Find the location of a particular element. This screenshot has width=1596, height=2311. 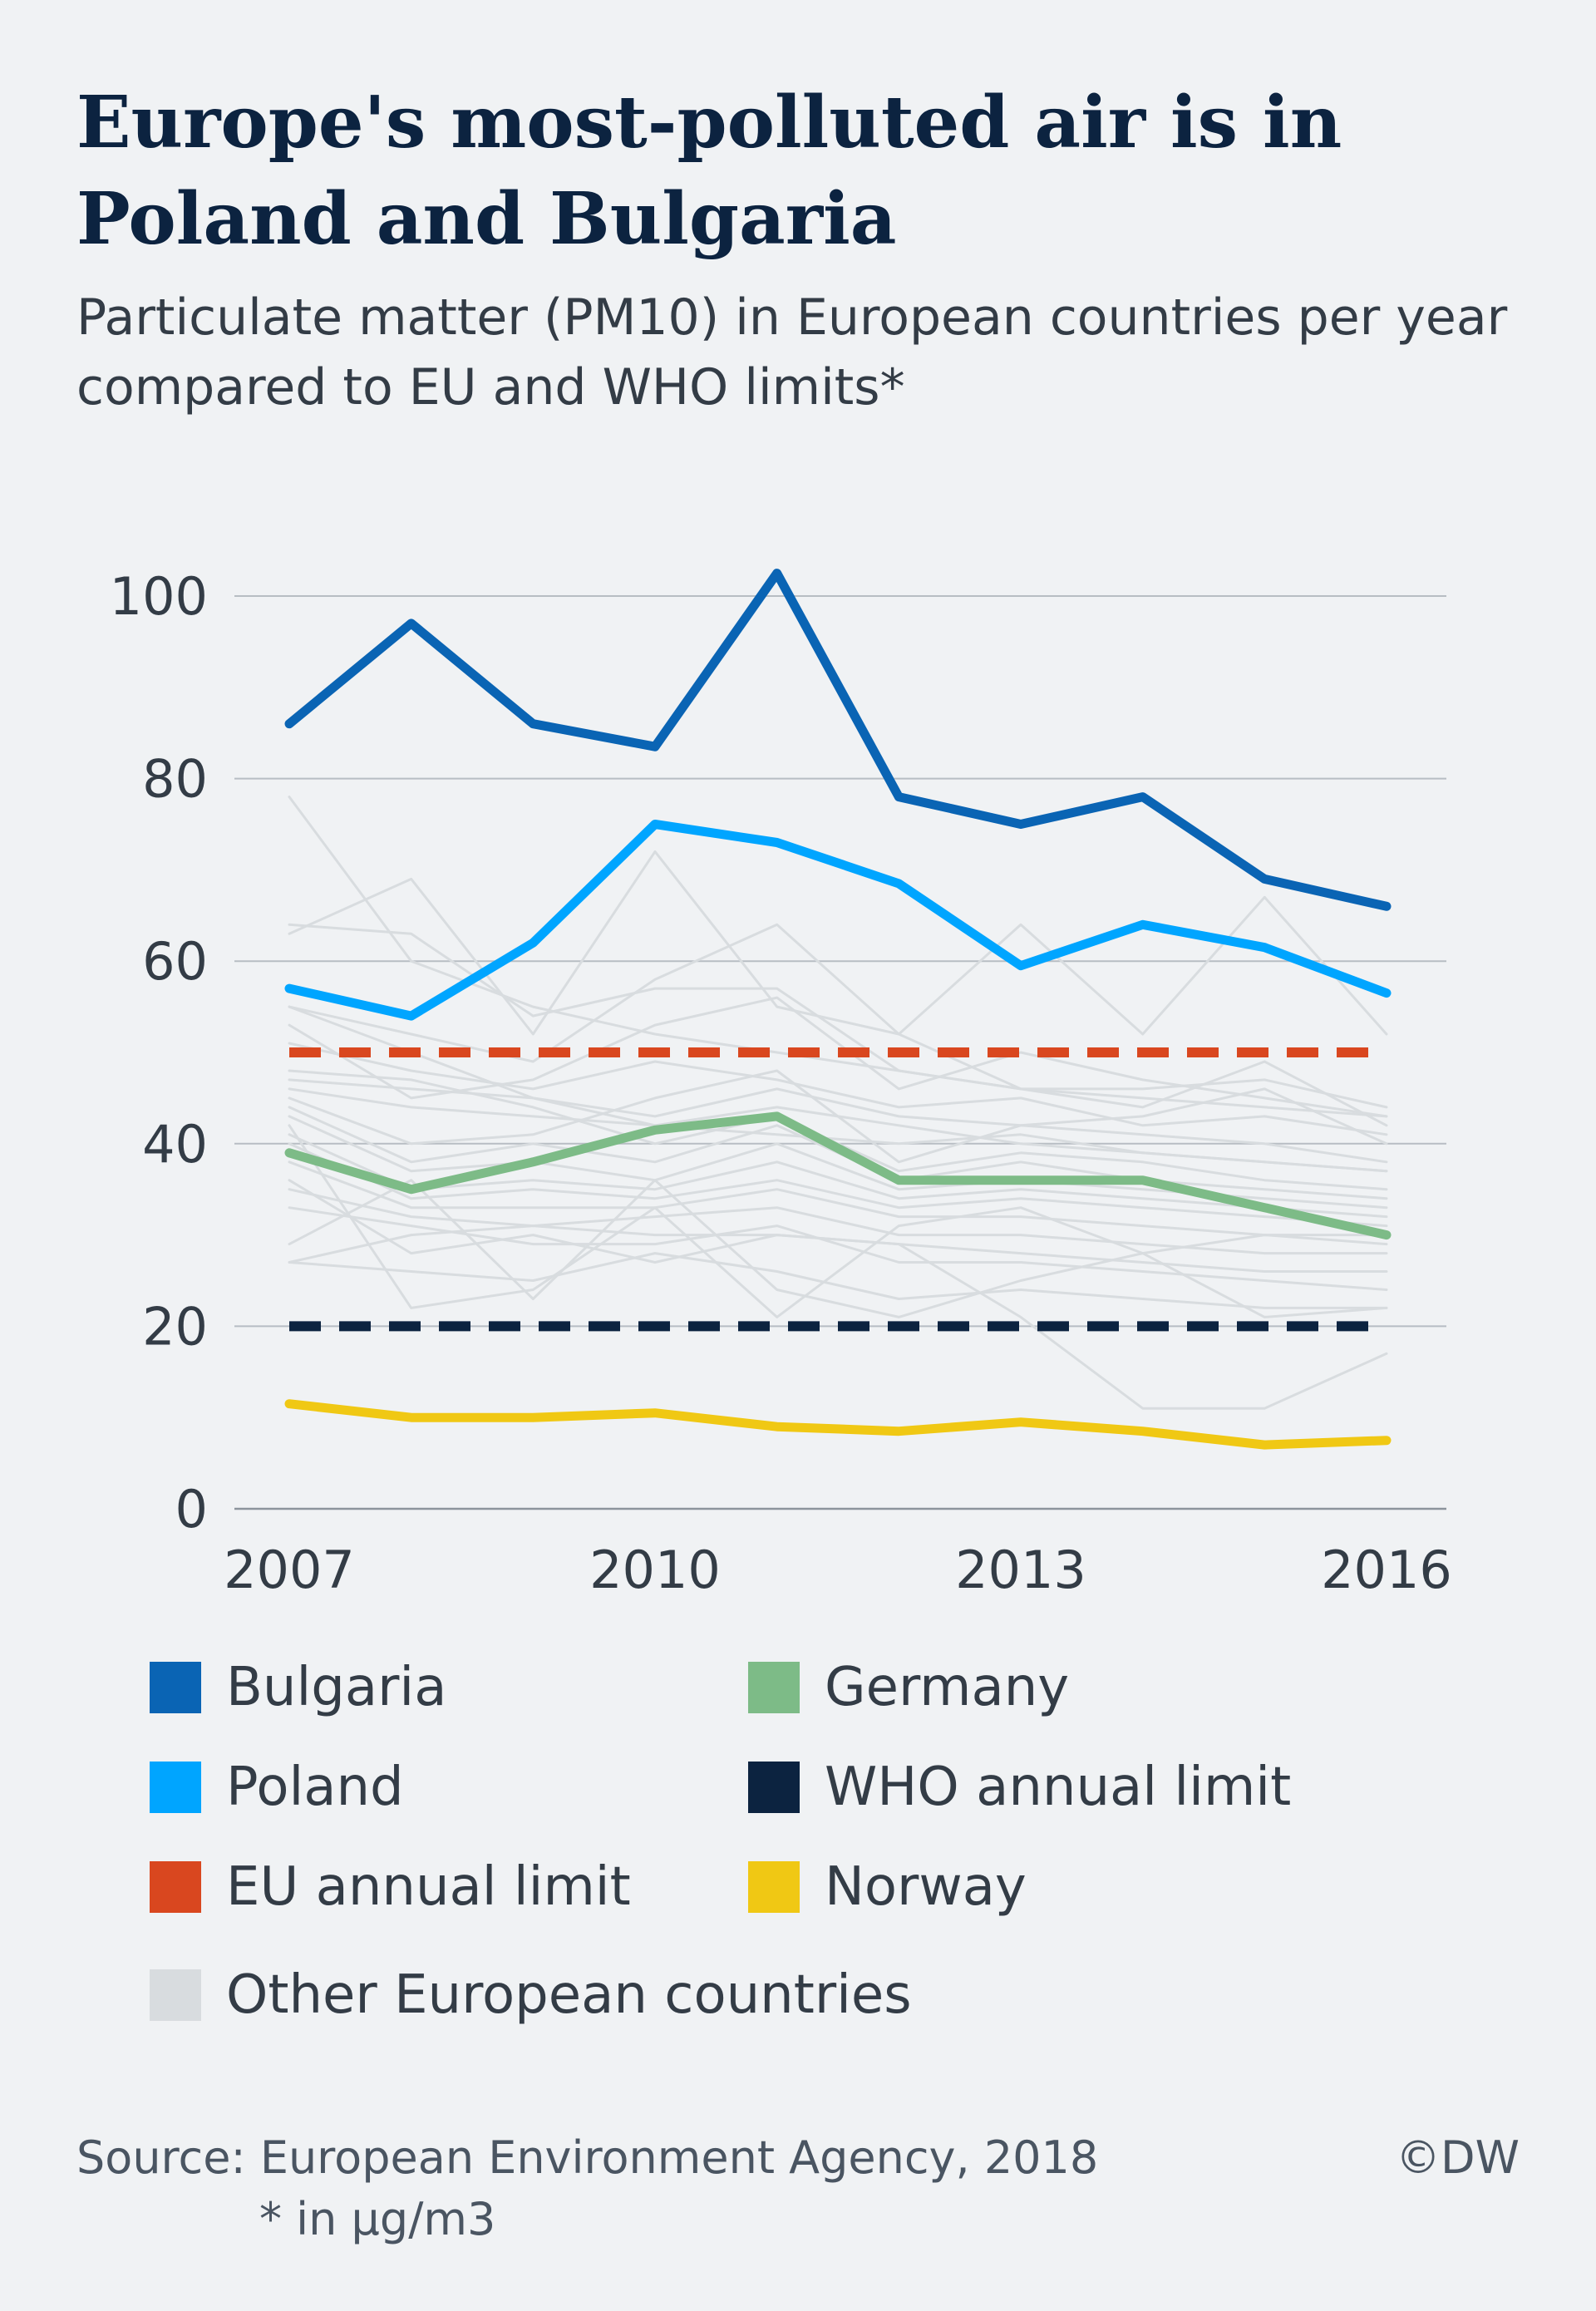

legend-item-poland: Poland is located at coordinates (277, 1788).